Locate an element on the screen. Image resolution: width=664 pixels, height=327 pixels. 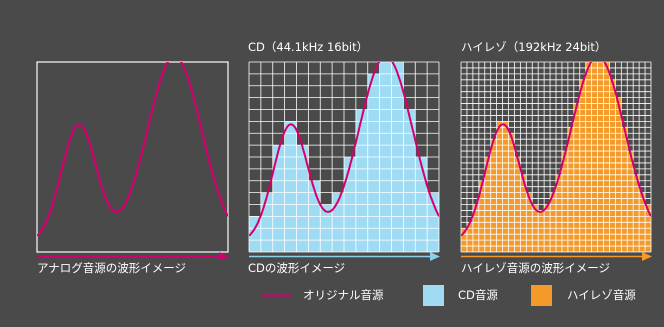
cd-time-arrow is located at coordinates (344, 256).